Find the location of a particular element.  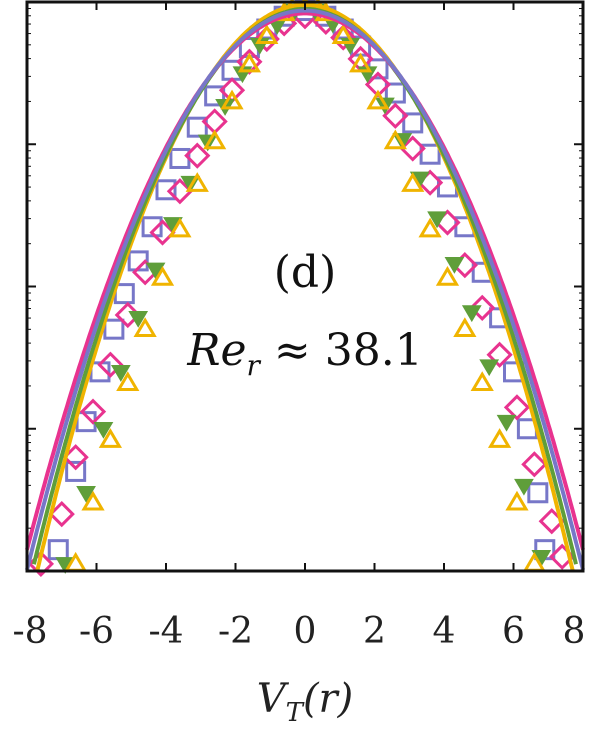

x-tick-label: -2 is located at coordinates (235, 631).